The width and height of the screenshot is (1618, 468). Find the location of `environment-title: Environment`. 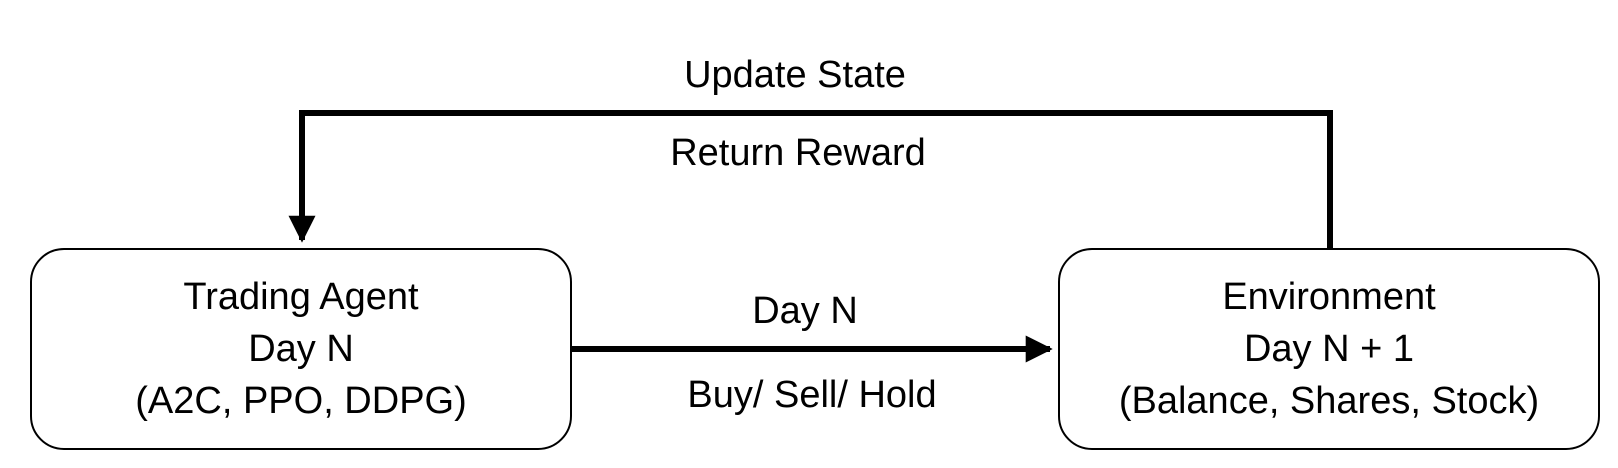

environment-title: Environment is located at coordinates (1329, 297).